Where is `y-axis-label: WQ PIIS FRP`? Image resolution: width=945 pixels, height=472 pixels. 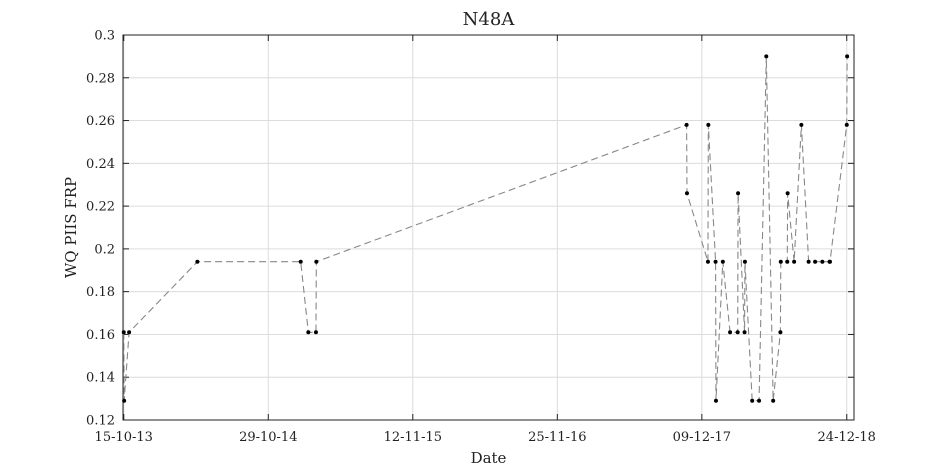
y-axis-label: WQ PIIS FRP is located at coordinates (71, 227).